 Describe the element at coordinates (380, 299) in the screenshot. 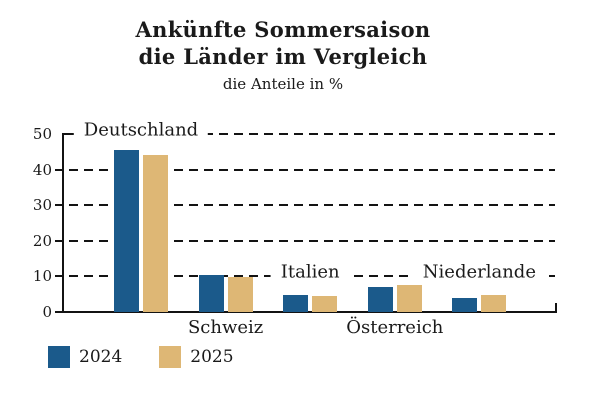

I see `bar-2024-österreich` at that location.